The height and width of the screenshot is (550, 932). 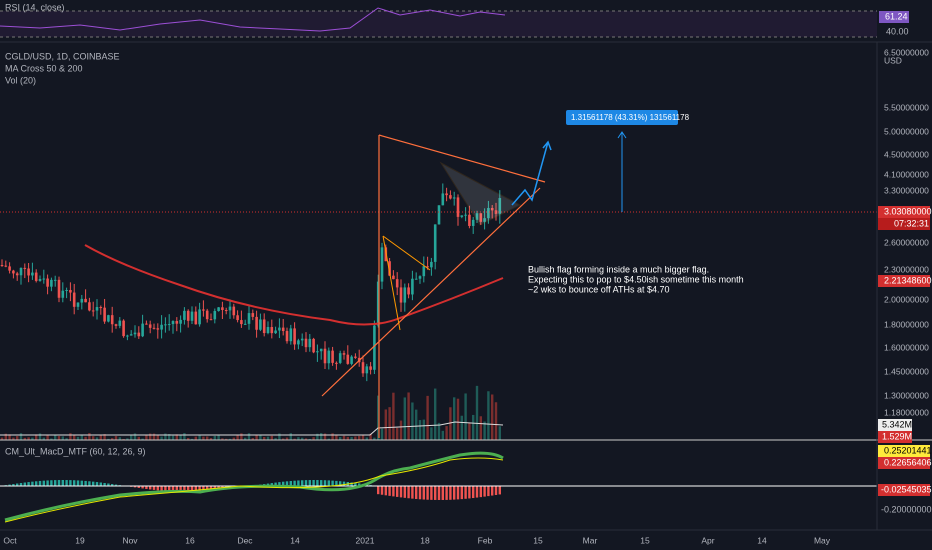 I want to click on last-price-box, so click(x=904, y=212).